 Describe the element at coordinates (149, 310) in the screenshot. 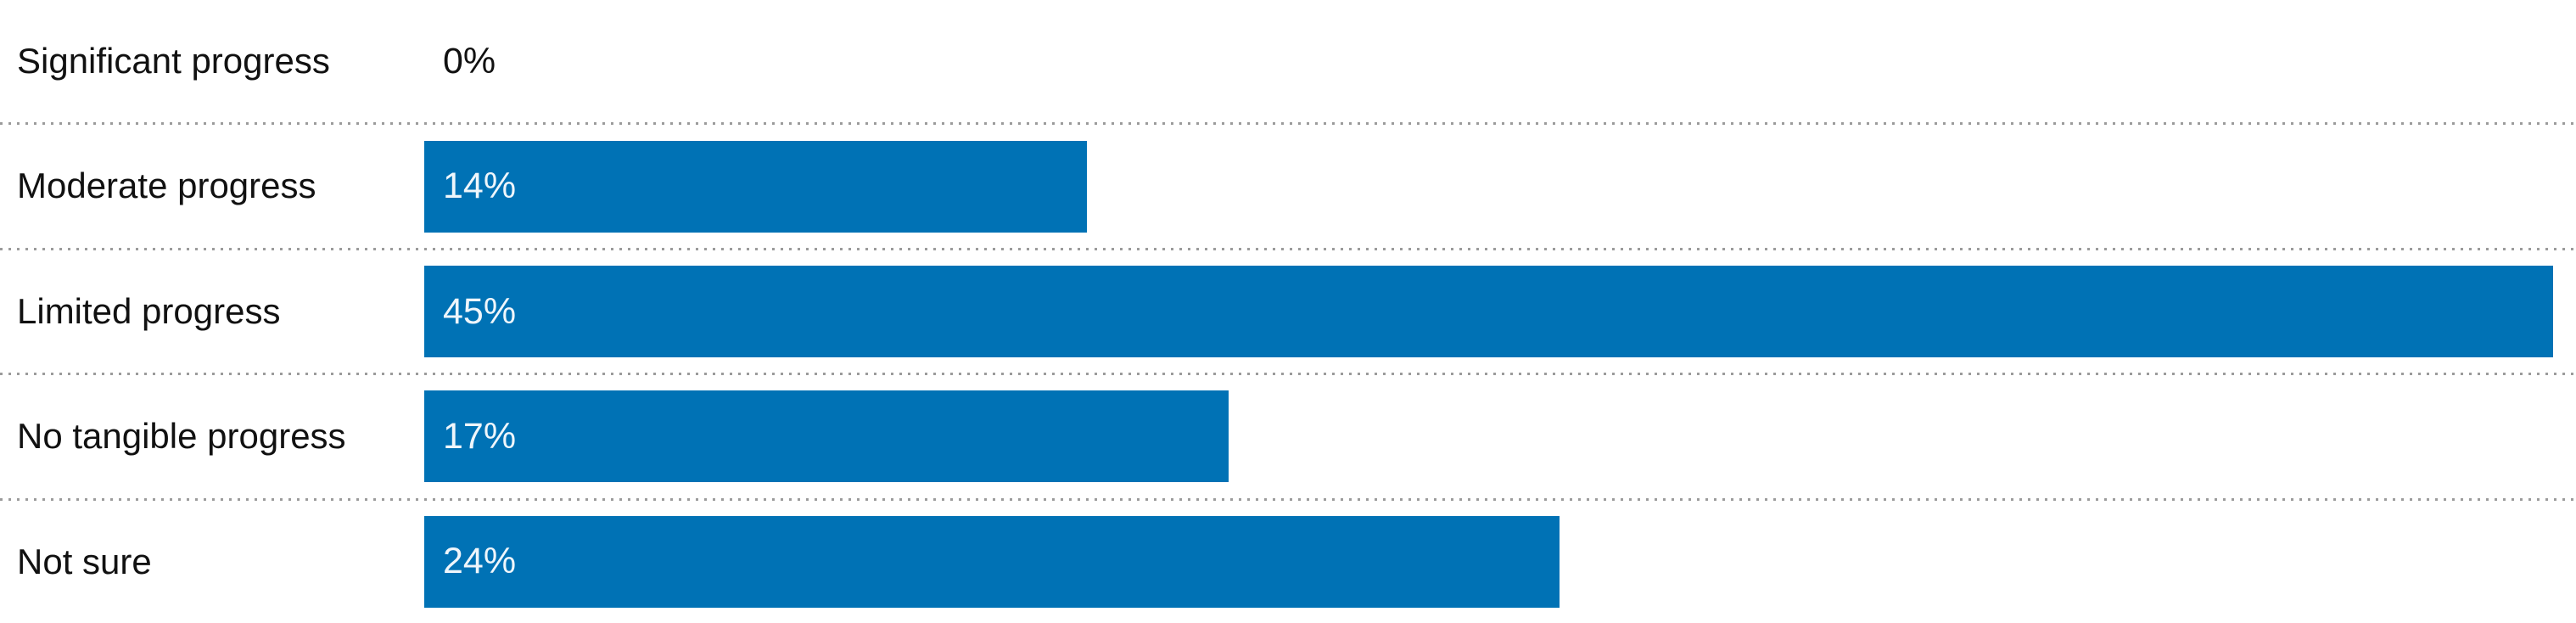

I see `category-label: Limited progress` at that location.